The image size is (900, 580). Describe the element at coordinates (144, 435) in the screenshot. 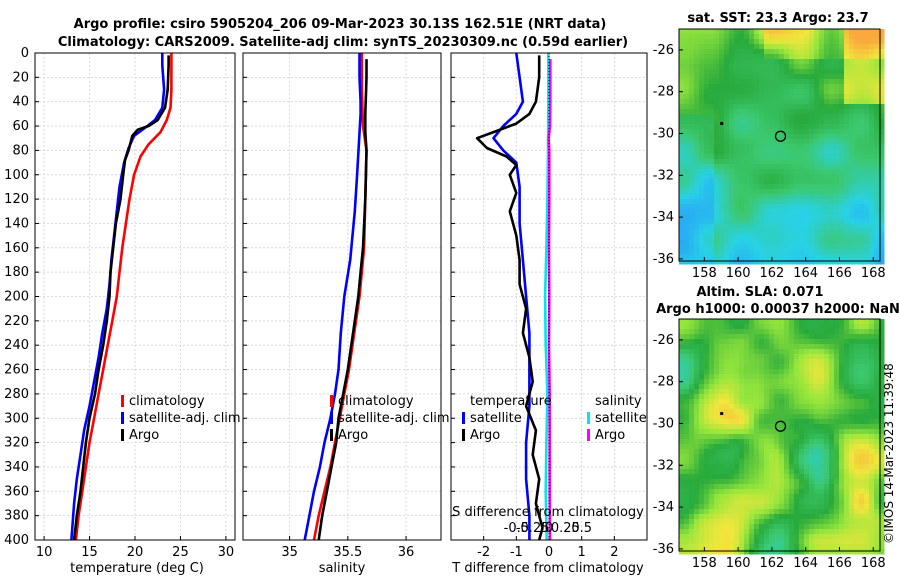

I see `legend-label-argo: Argo` at that location.